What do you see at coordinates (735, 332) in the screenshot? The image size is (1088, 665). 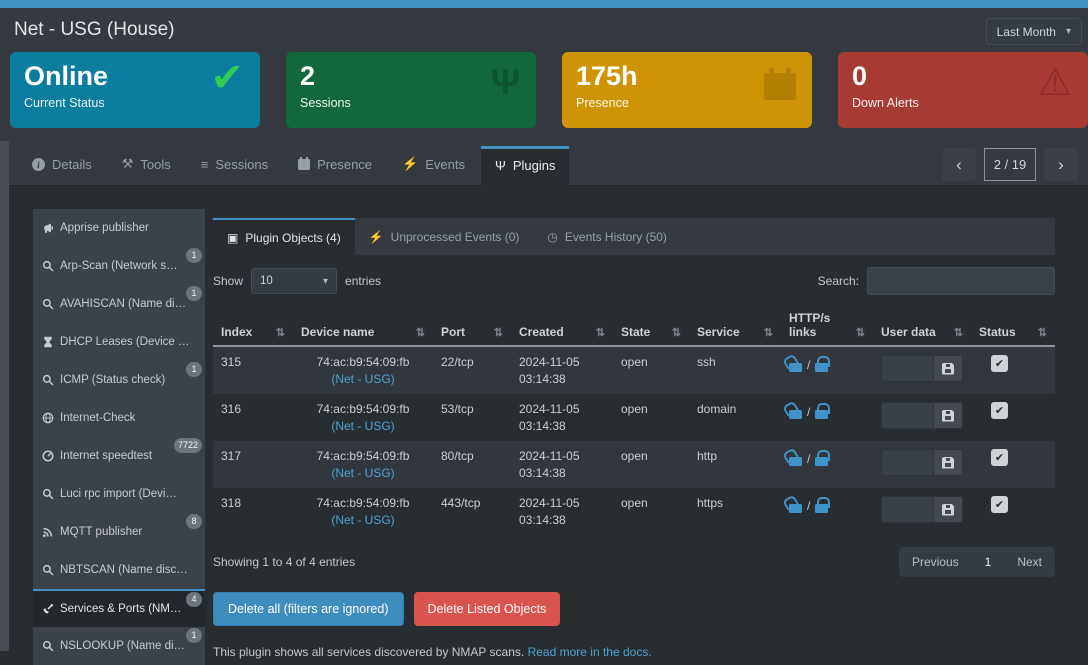 I see `col-service: Service ⇅` at bounding box center [735, 332].